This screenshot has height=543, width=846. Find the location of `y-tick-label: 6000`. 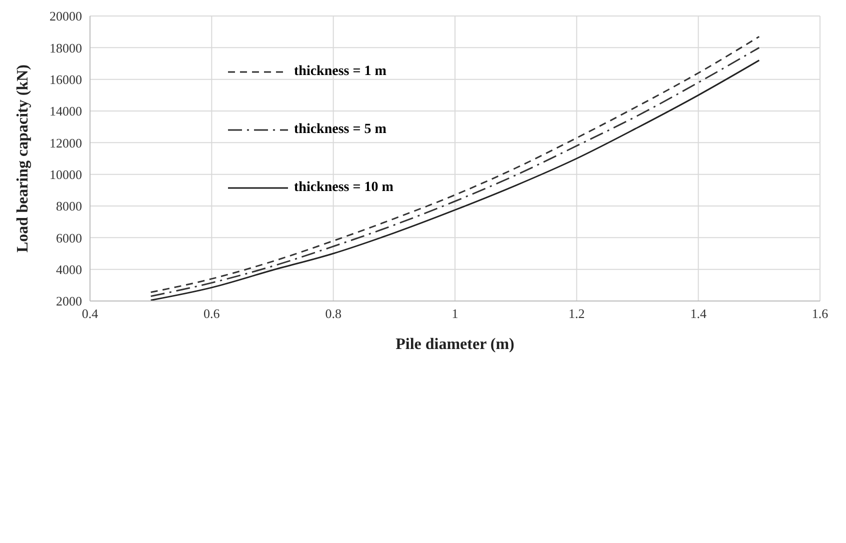

y-tick-label: 6000 is located at coordinates (69, 238).